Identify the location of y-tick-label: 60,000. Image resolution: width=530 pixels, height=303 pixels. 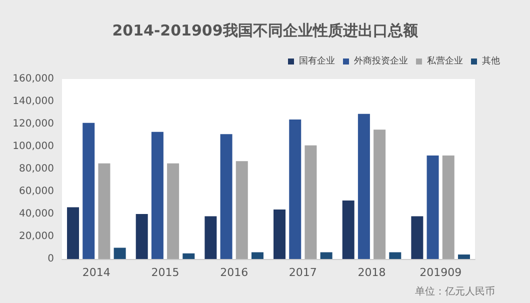
(36, 191).